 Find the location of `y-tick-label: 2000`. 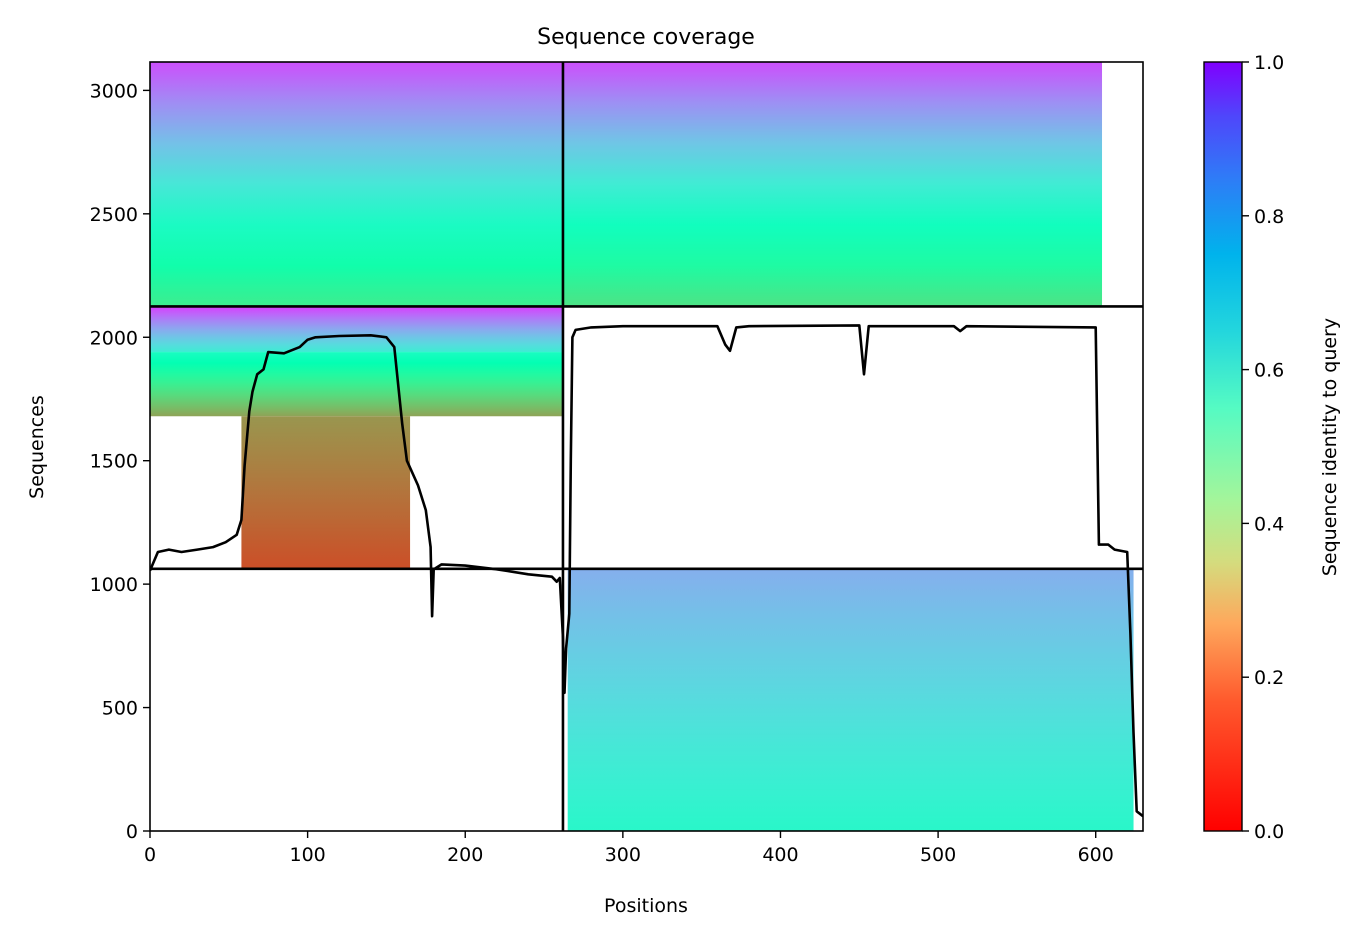

y-tick-label: 2000 is located at coordinates (114, 338).